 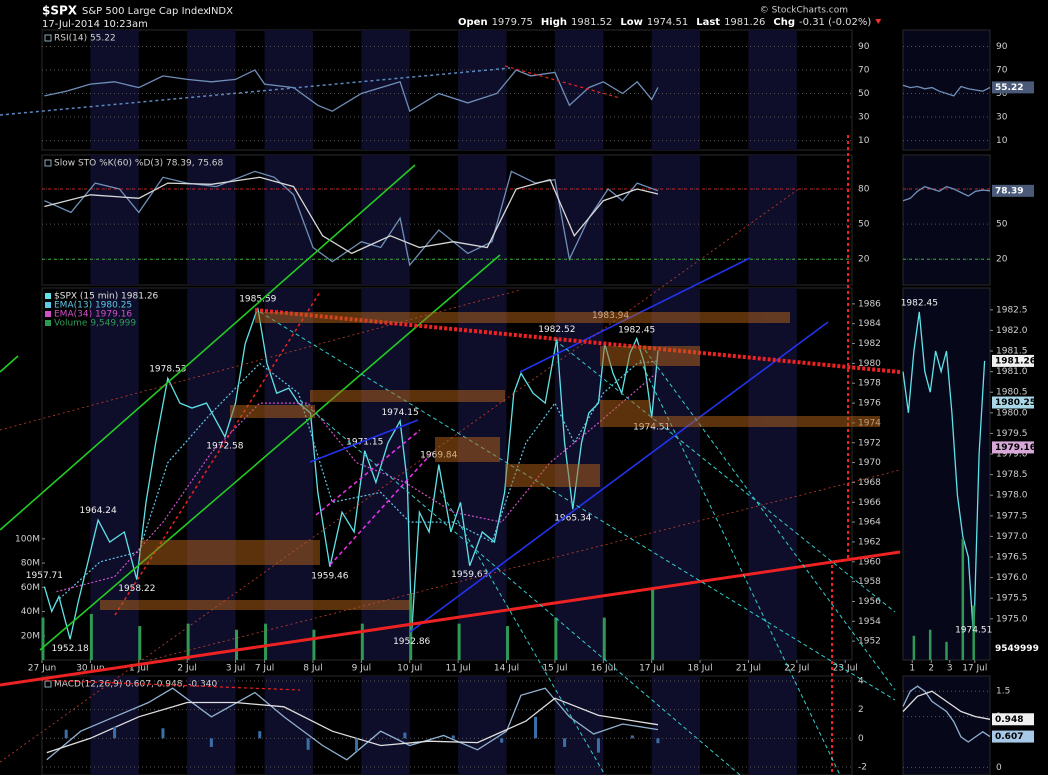 What do you see at coordinates (869, 523) in the screenshot?
I see `y-tick-label: 1964` at bounding box center [869, 523].